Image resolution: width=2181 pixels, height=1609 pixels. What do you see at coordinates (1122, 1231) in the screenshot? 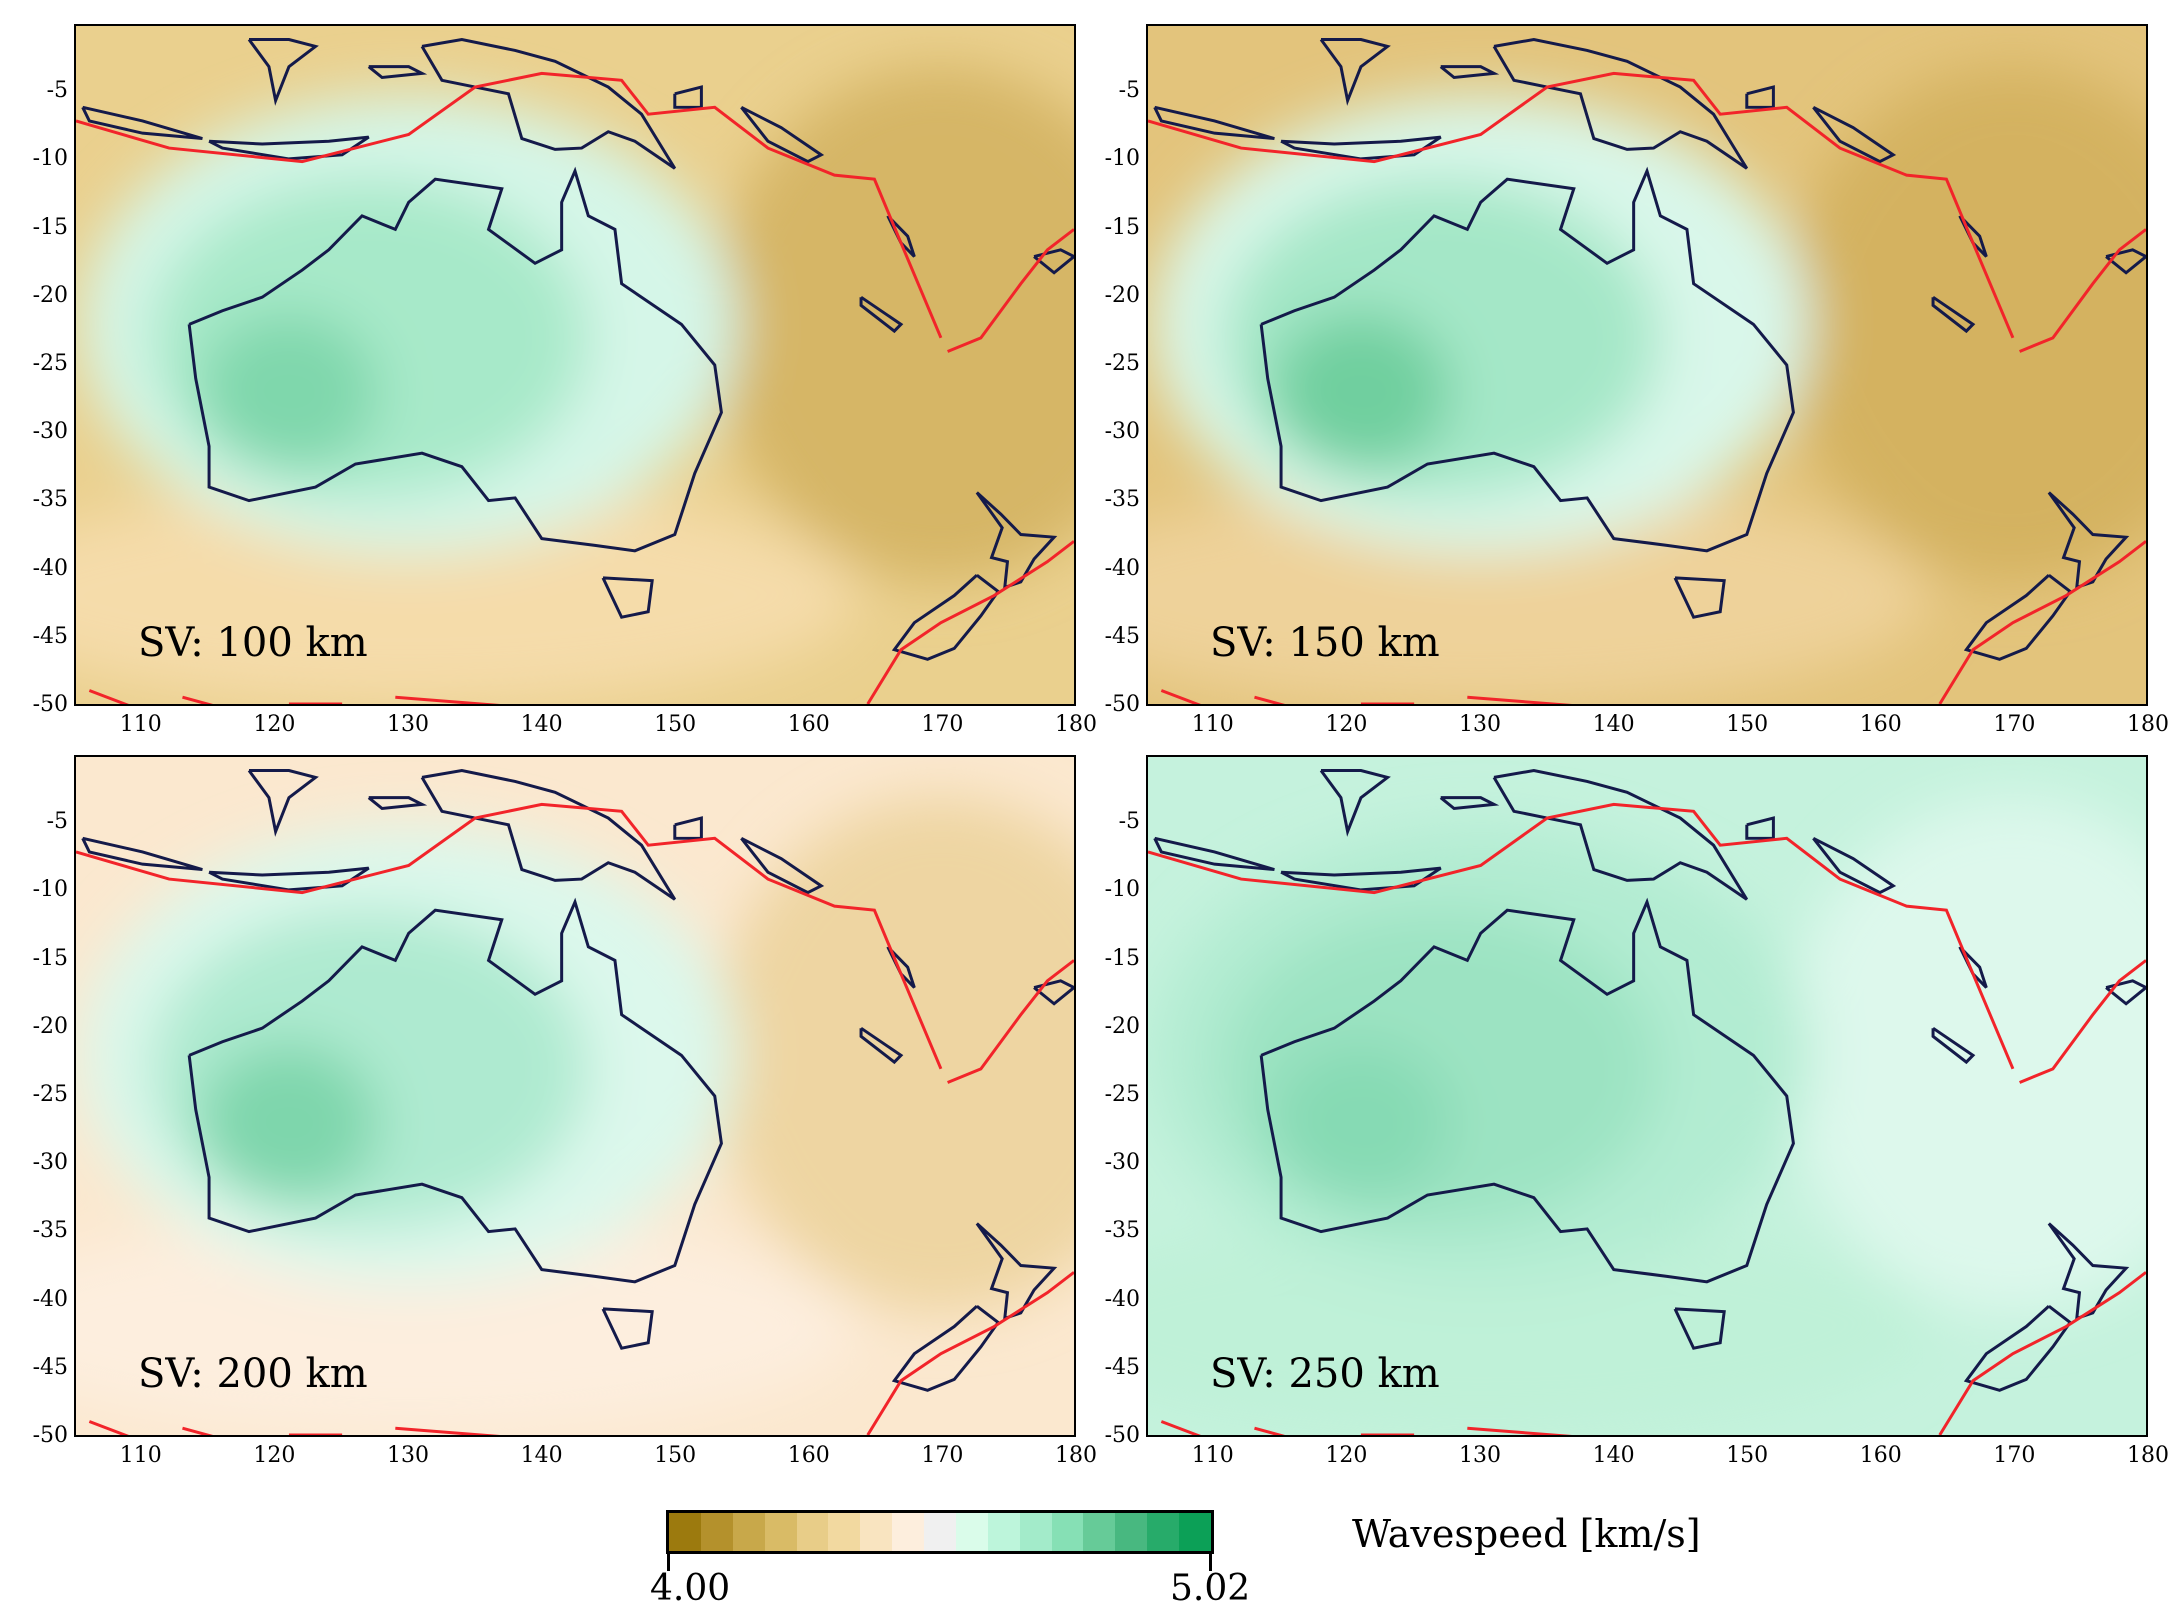
I see `lat-tick-label: -35` at bounding box center [1122, 1231].